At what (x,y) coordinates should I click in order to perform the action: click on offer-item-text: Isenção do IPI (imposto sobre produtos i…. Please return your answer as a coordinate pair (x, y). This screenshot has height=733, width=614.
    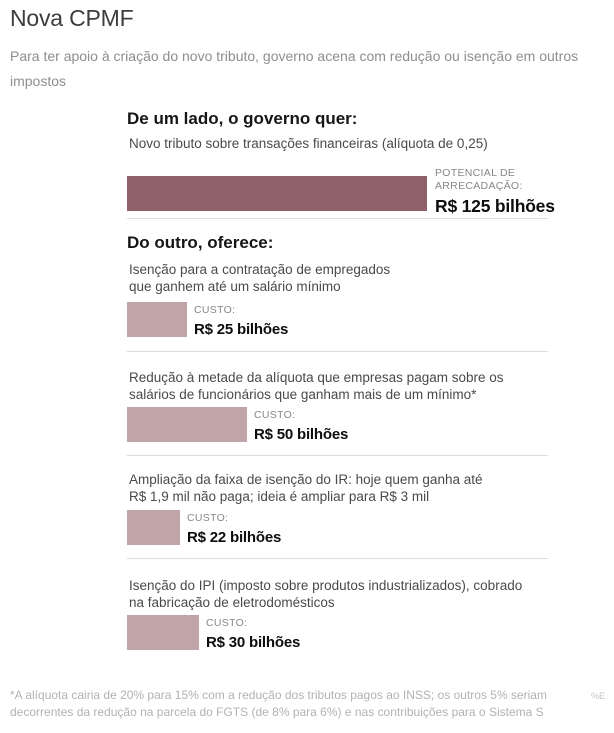
    Looking at the image, I should click on (325, 594).